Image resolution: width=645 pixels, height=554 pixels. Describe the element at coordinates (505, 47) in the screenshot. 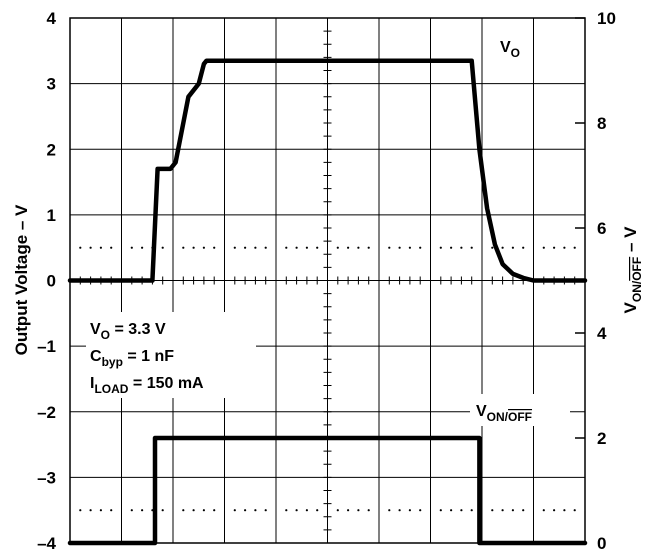

I see `series-vo-label-main: V` at that location.